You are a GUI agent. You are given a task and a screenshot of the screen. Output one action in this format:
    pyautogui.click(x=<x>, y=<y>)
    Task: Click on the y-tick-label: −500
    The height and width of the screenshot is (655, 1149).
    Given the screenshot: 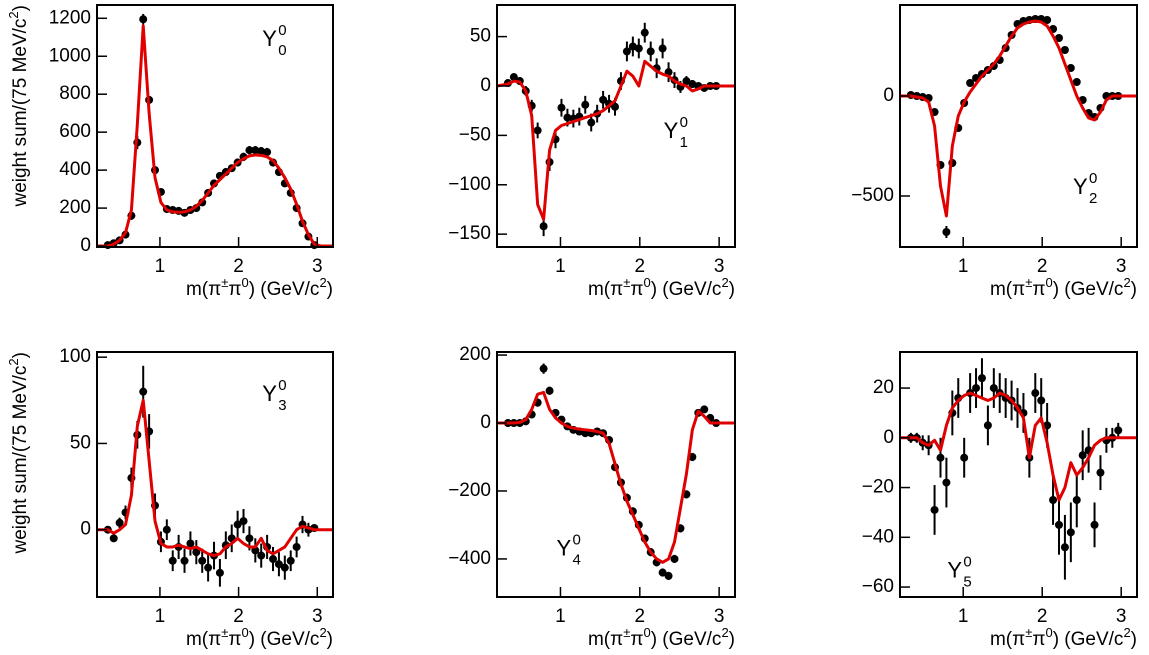 What is the action you would take?
    pyautogui.click(x=872, y=195)
    